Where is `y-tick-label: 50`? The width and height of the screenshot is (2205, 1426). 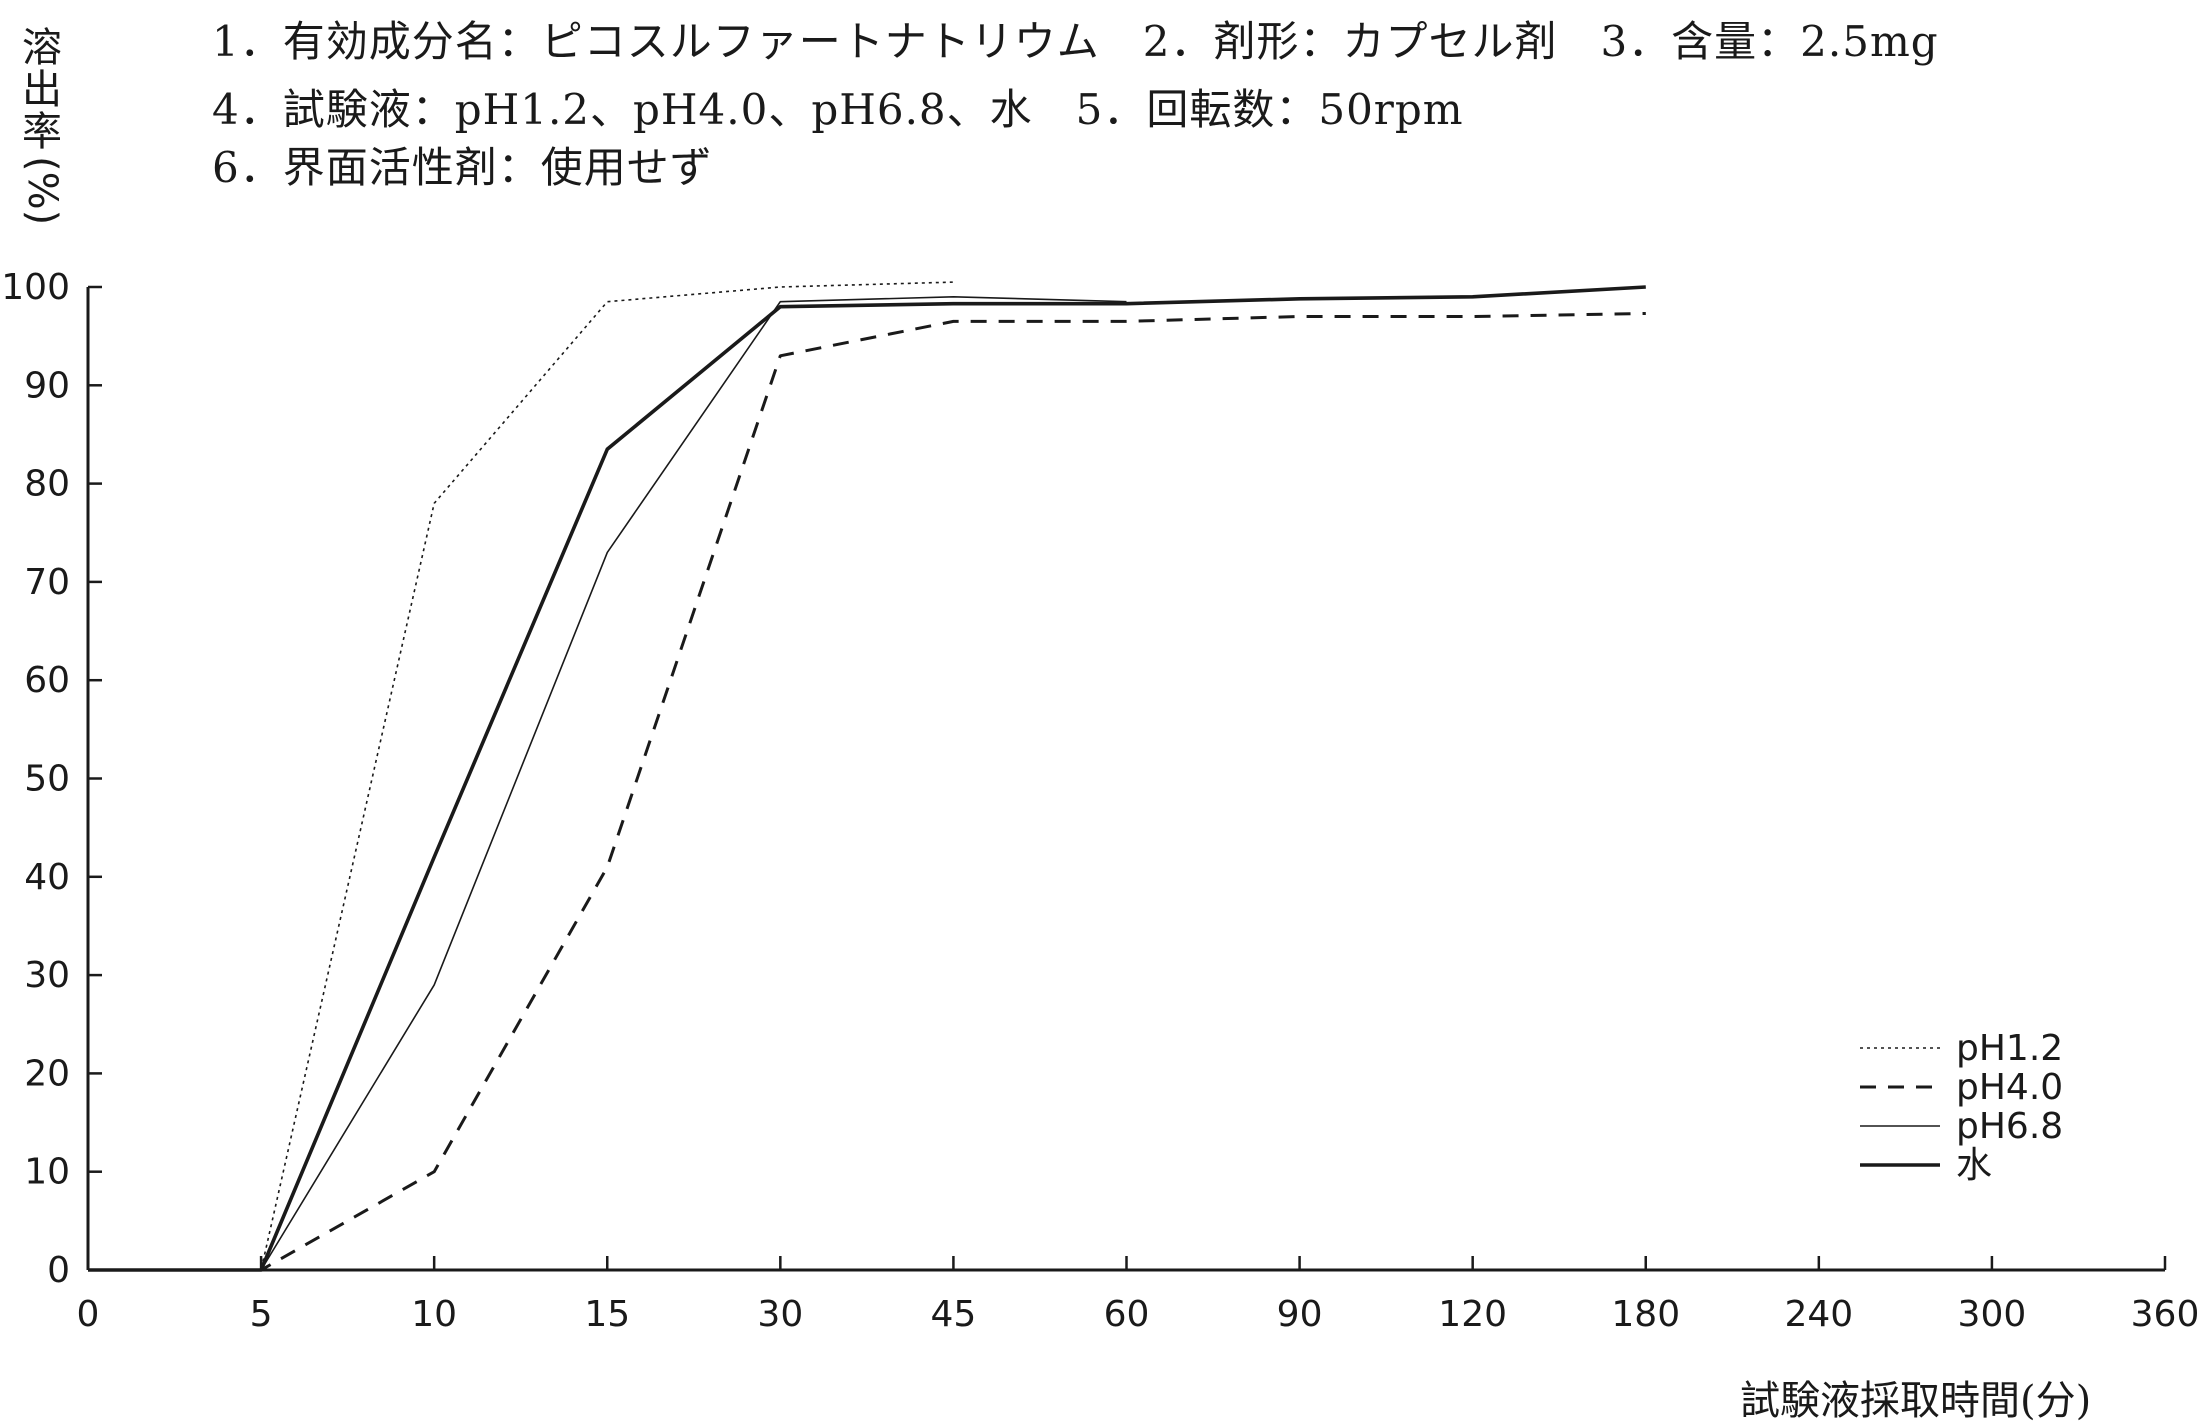 y-tick-label: 50 is located at coordinates (47, 779).